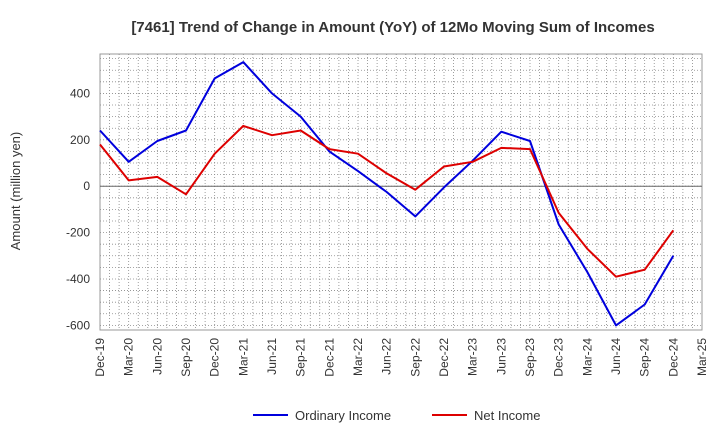 The height and width of the screenshot is (440, 720). I want to click on x-tick-label: Jun-22, so click(387, 356).